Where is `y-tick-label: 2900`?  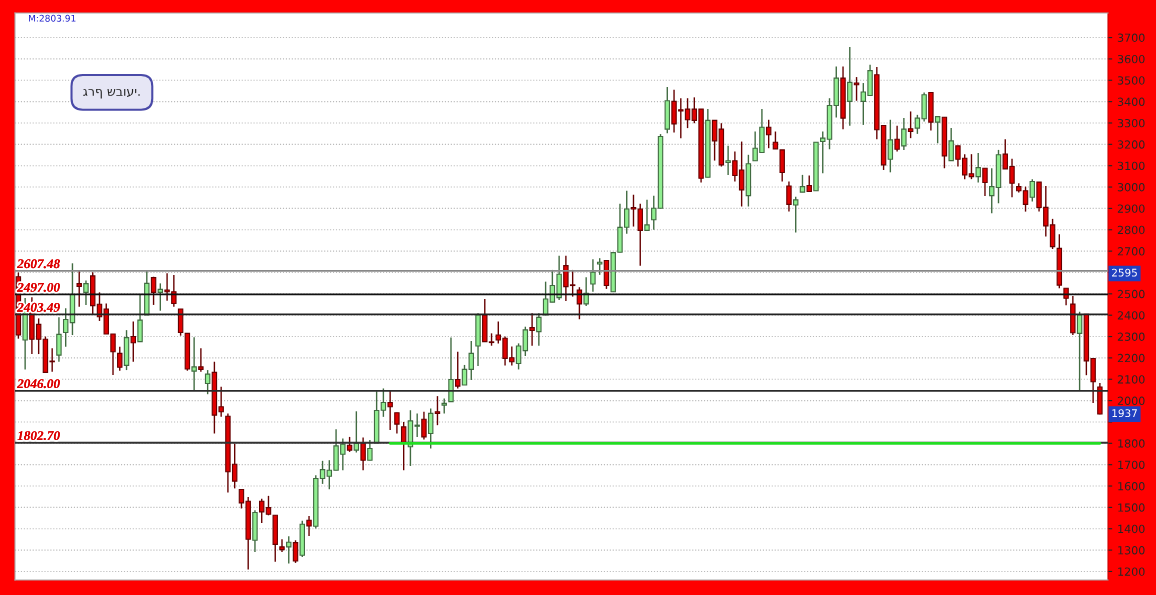
y-tick-label: 2900 is located at coordinates (1131, 208).